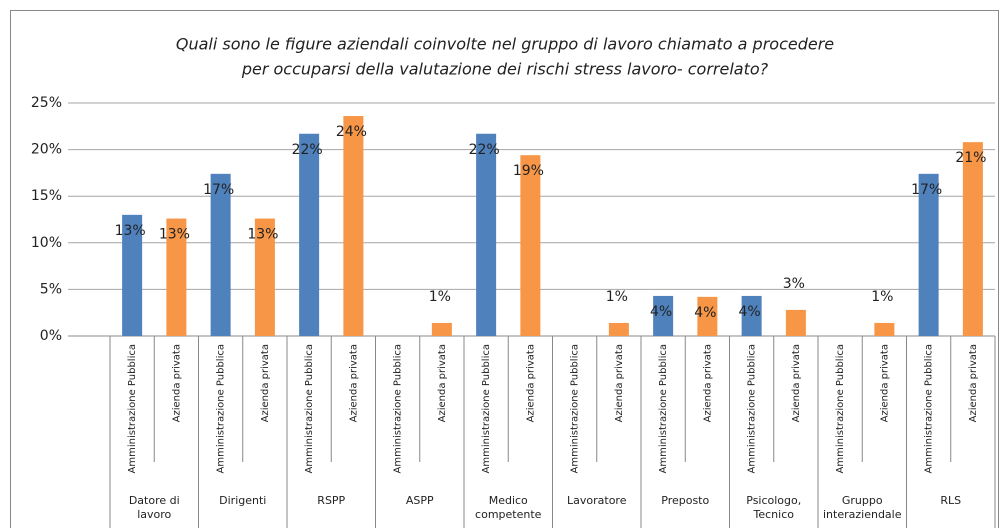  What do you see at coordinates (46, 103) in the screenshot?
I see `y-tick-label: 25%` at bounding box center [46, 103].